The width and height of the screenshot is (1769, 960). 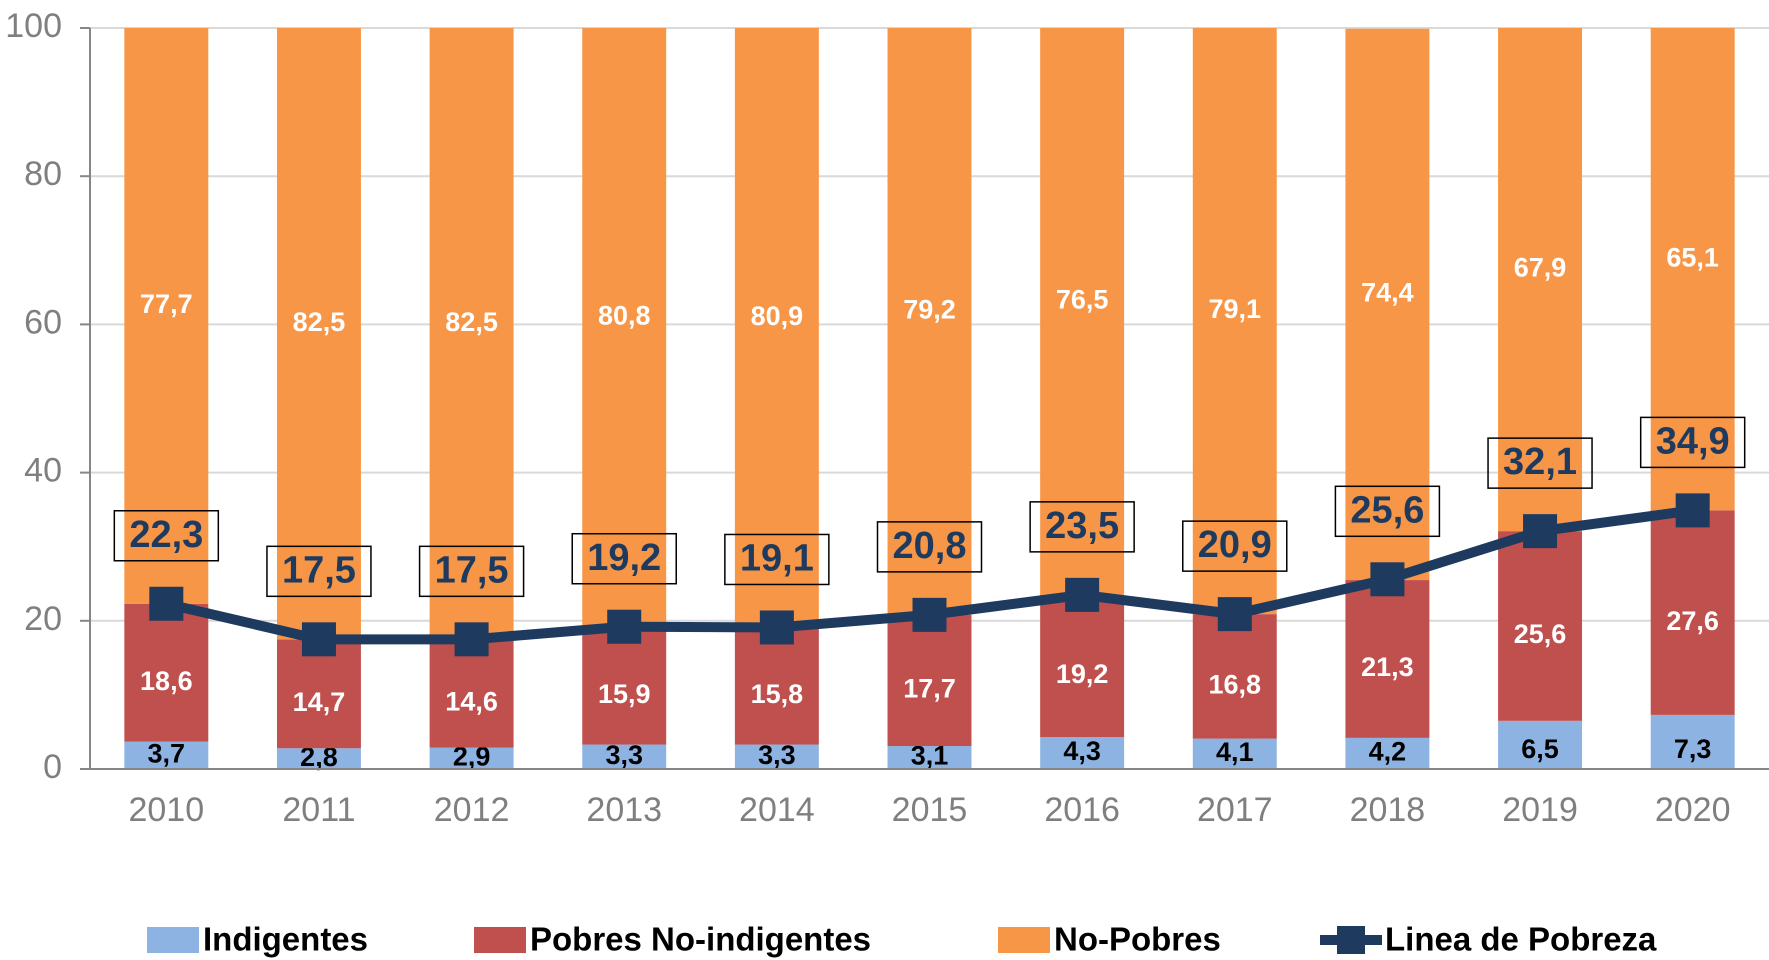 I want to click on data-label: 4,2, so click(x=1388, y=752).